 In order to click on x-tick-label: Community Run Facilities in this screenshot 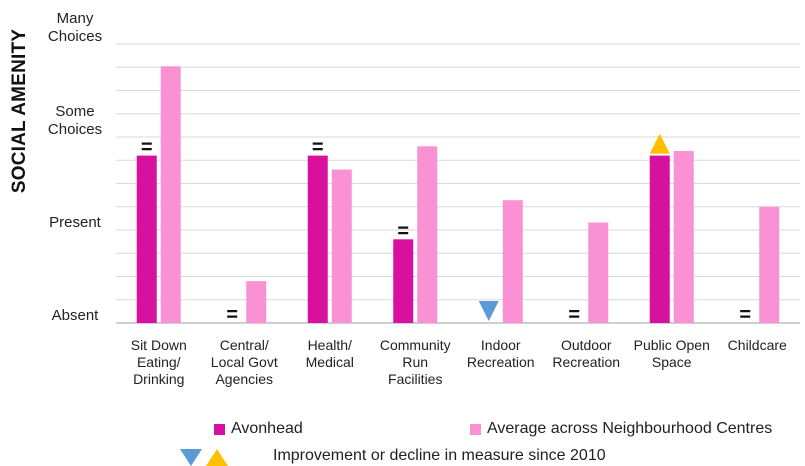, I will do `click(415, 362)`.